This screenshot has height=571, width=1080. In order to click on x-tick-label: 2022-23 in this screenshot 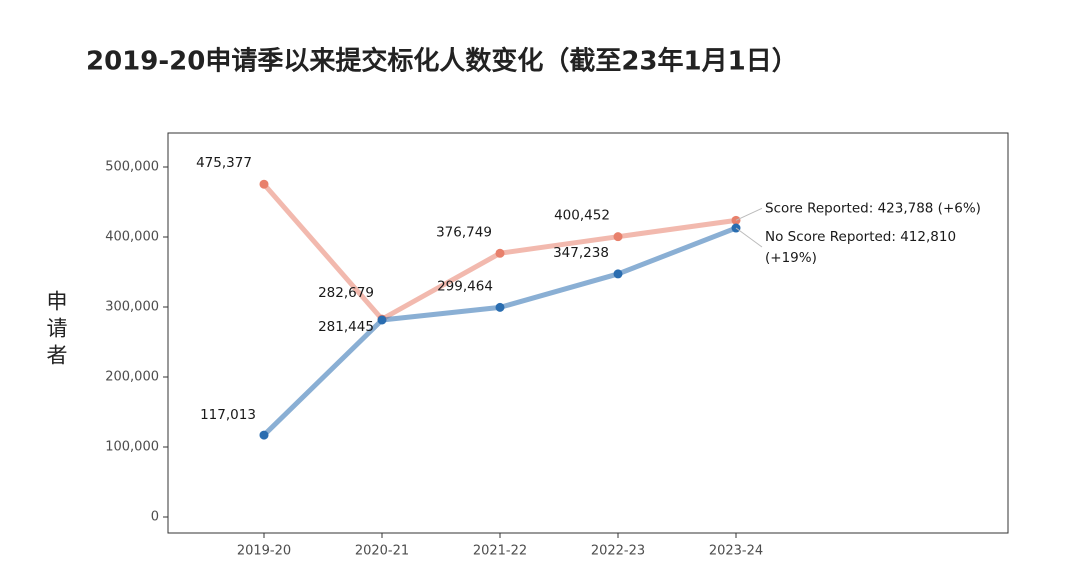, I will do `click(618, 551)`.